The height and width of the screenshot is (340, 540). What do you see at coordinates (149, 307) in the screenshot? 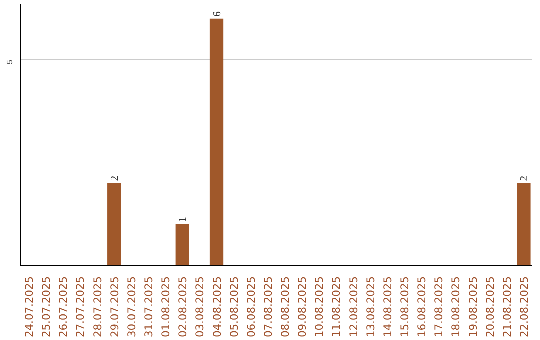
I see `x-tick-label: 31.07.2025` at bounding box center [149, 307].